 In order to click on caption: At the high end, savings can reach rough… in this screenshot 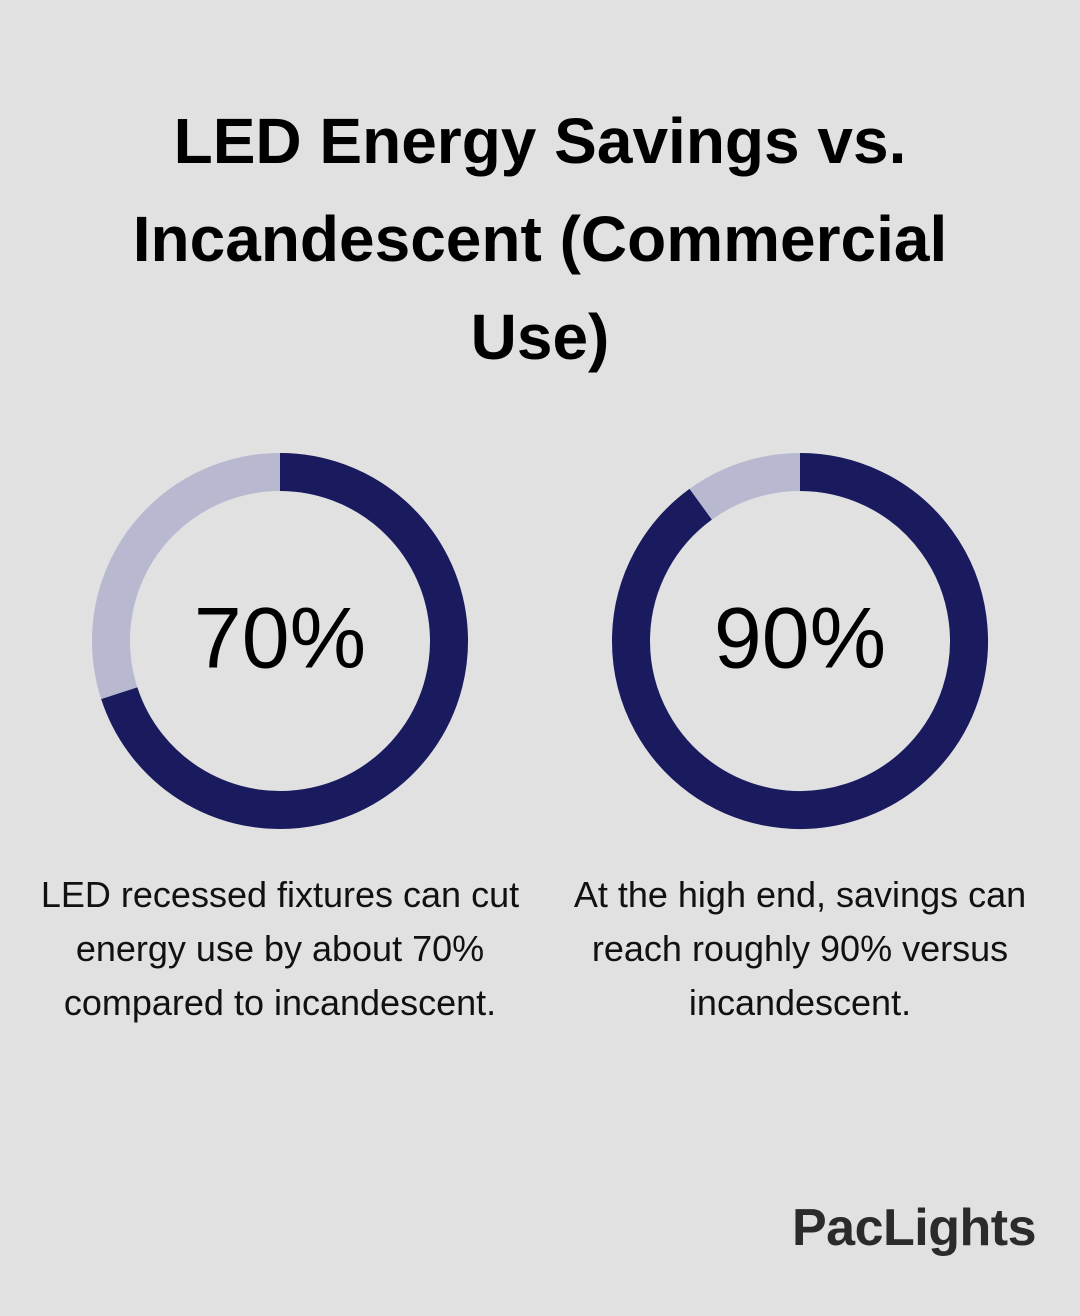, I will do `click(800, 948)`.